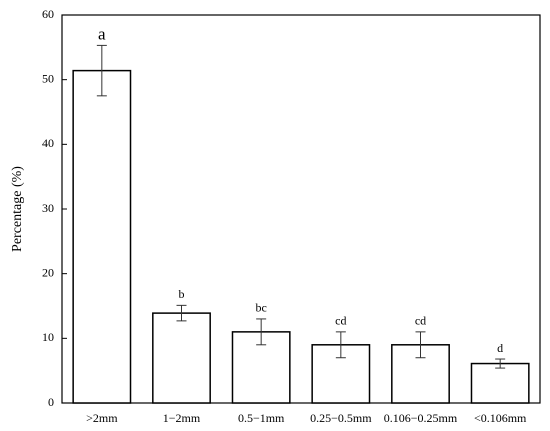  What do you see at coordinates (182, 294) in the screenshot?
I see `significance-letter: b` at bounding box center [182, 294].